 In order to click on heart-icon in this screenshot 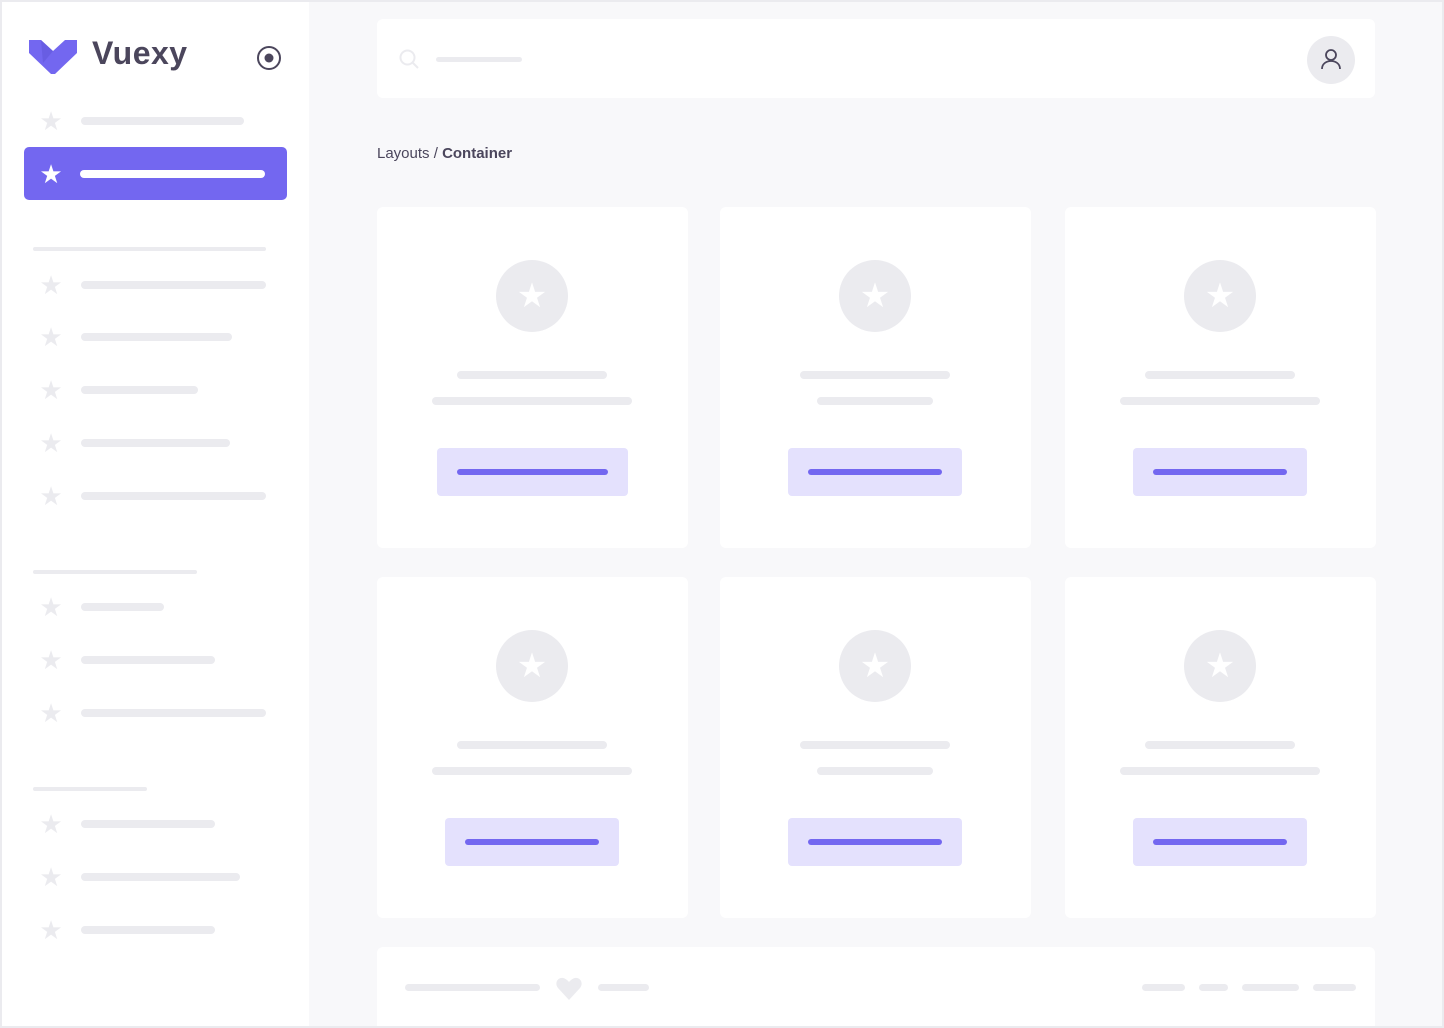, I will do `click(569, 988)`.